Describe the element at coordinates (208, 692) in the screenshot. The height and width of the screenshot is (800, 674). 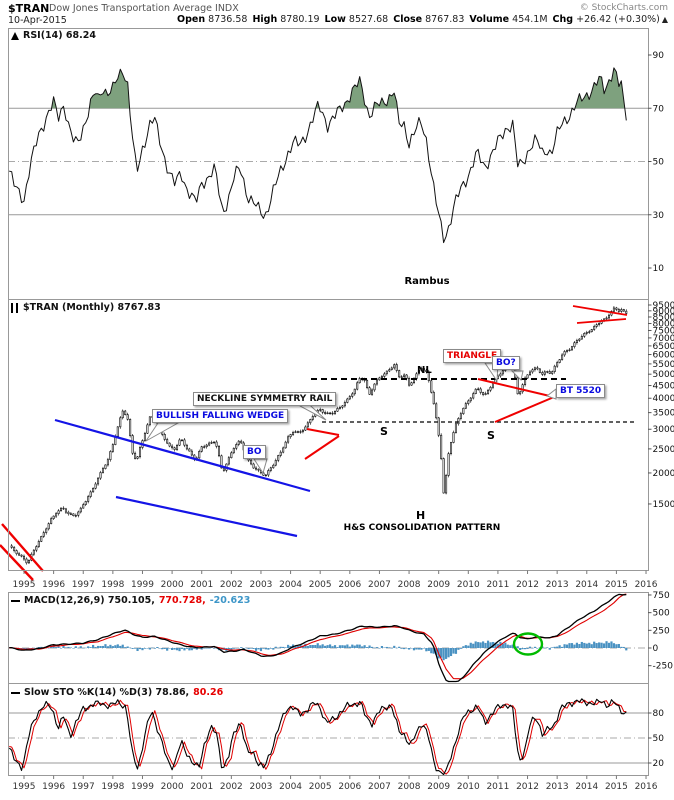
I see `sto-d-value: 80.26` at that location.